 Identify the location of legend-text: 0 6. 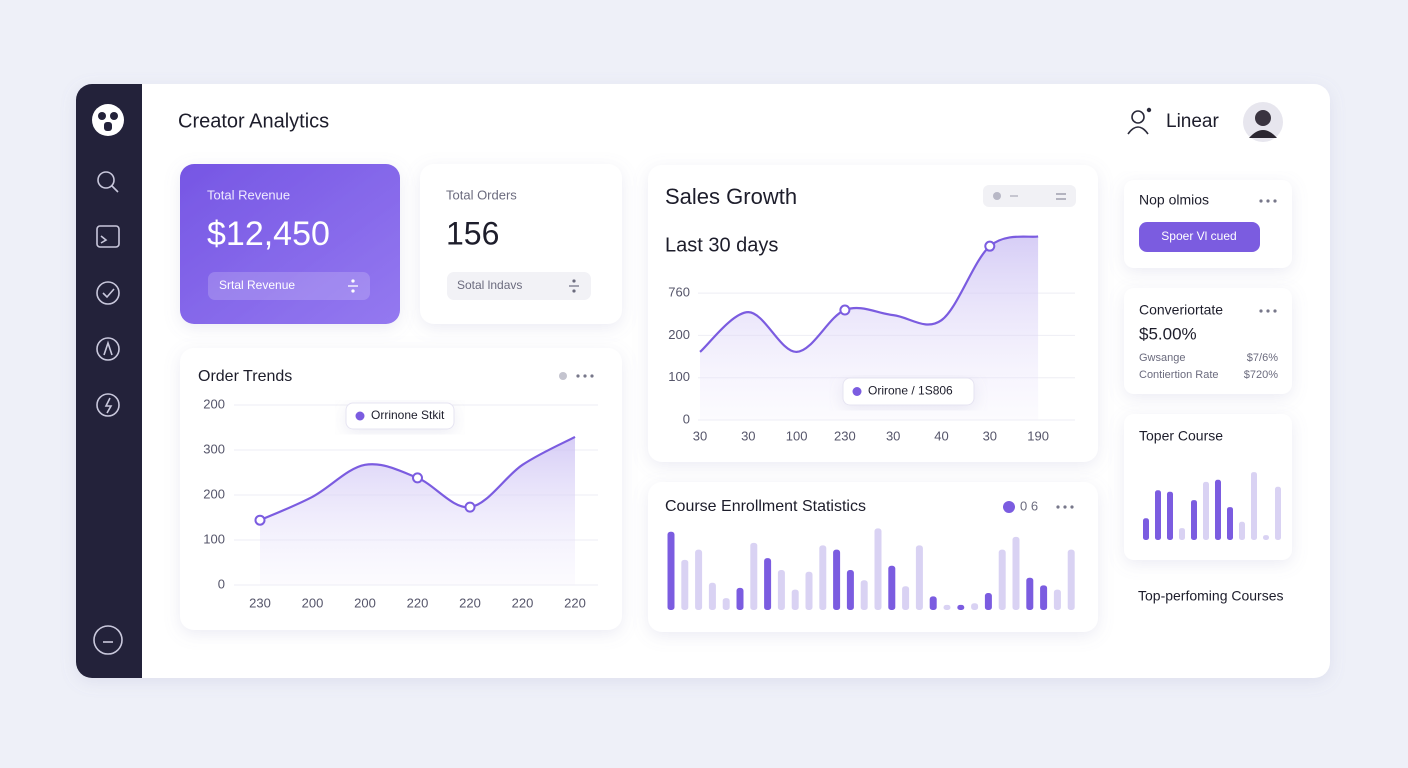
(1029, 505).